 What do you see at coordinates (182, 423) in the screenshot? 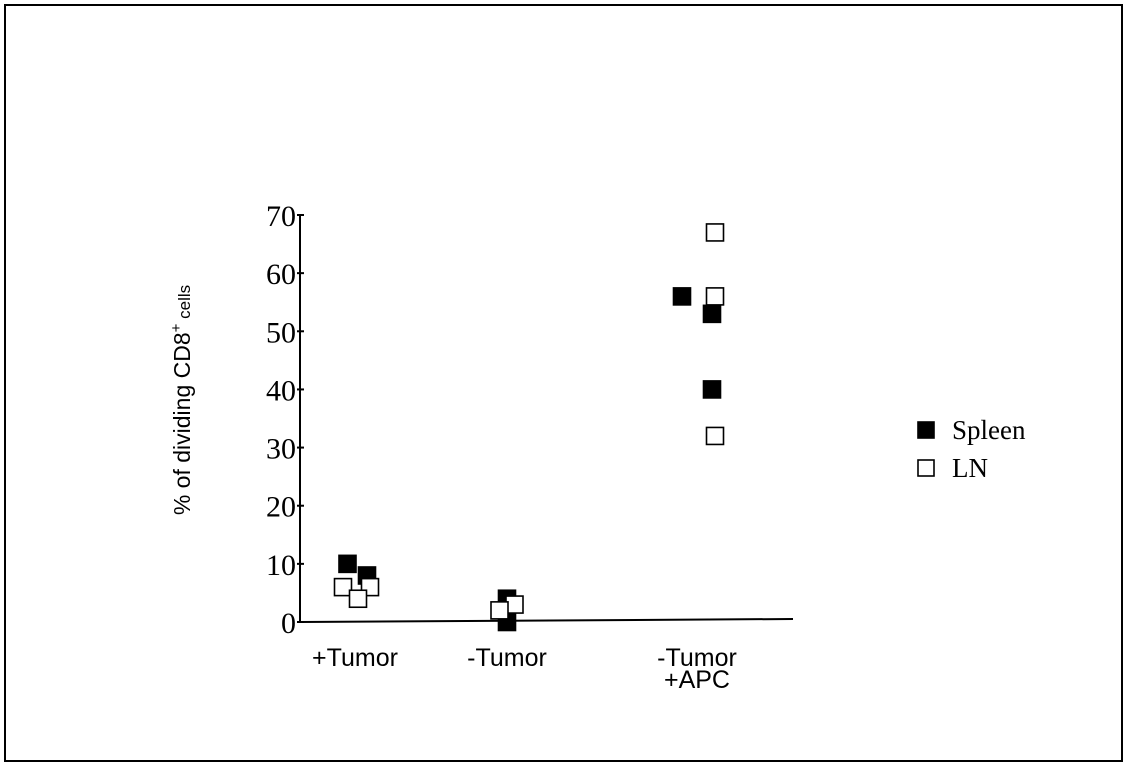
I see `y-axis-label-main: % of dividing CD8` at bounding box center [182, 423].